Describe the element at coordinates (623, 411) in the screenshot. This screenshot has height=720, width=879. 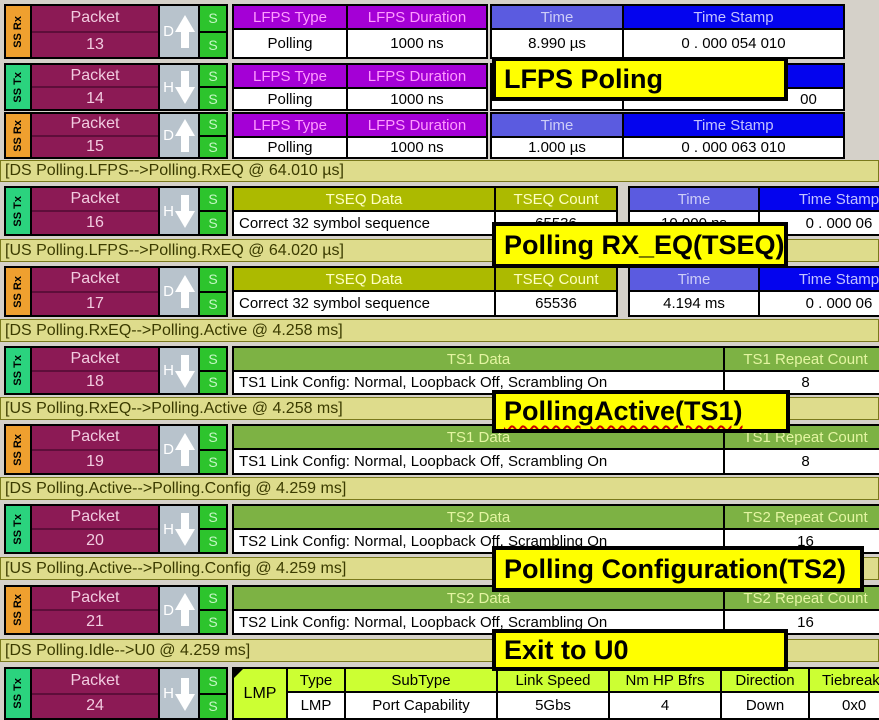
I see `callout-text: PollingActive(TS1)` at that location.